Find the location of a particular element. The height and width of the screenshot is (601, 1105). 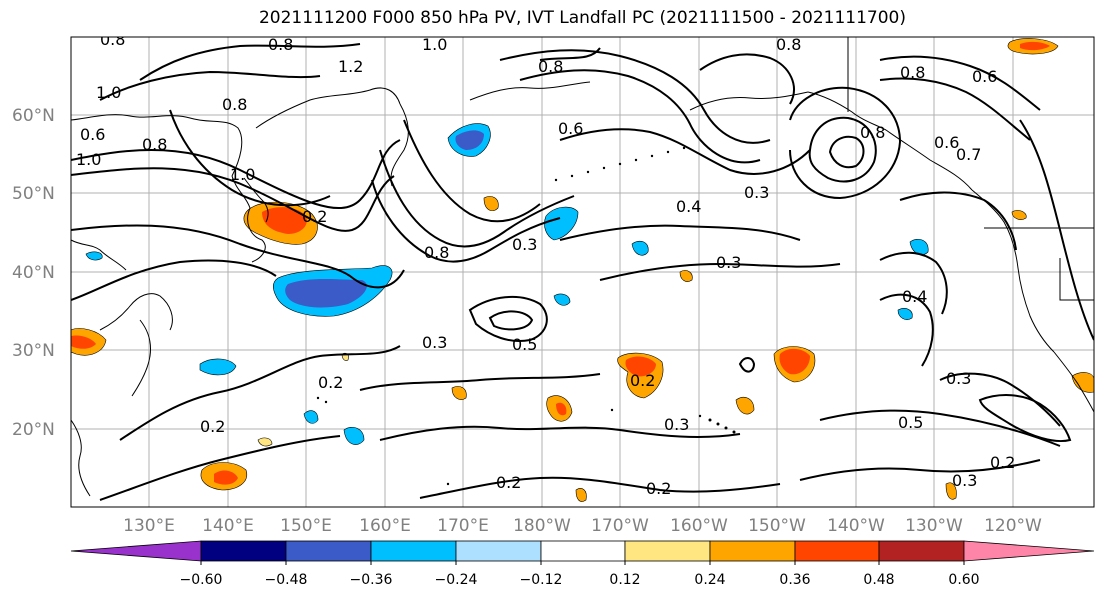

contour-label: 1.2 is located at coordinates (350, 66).